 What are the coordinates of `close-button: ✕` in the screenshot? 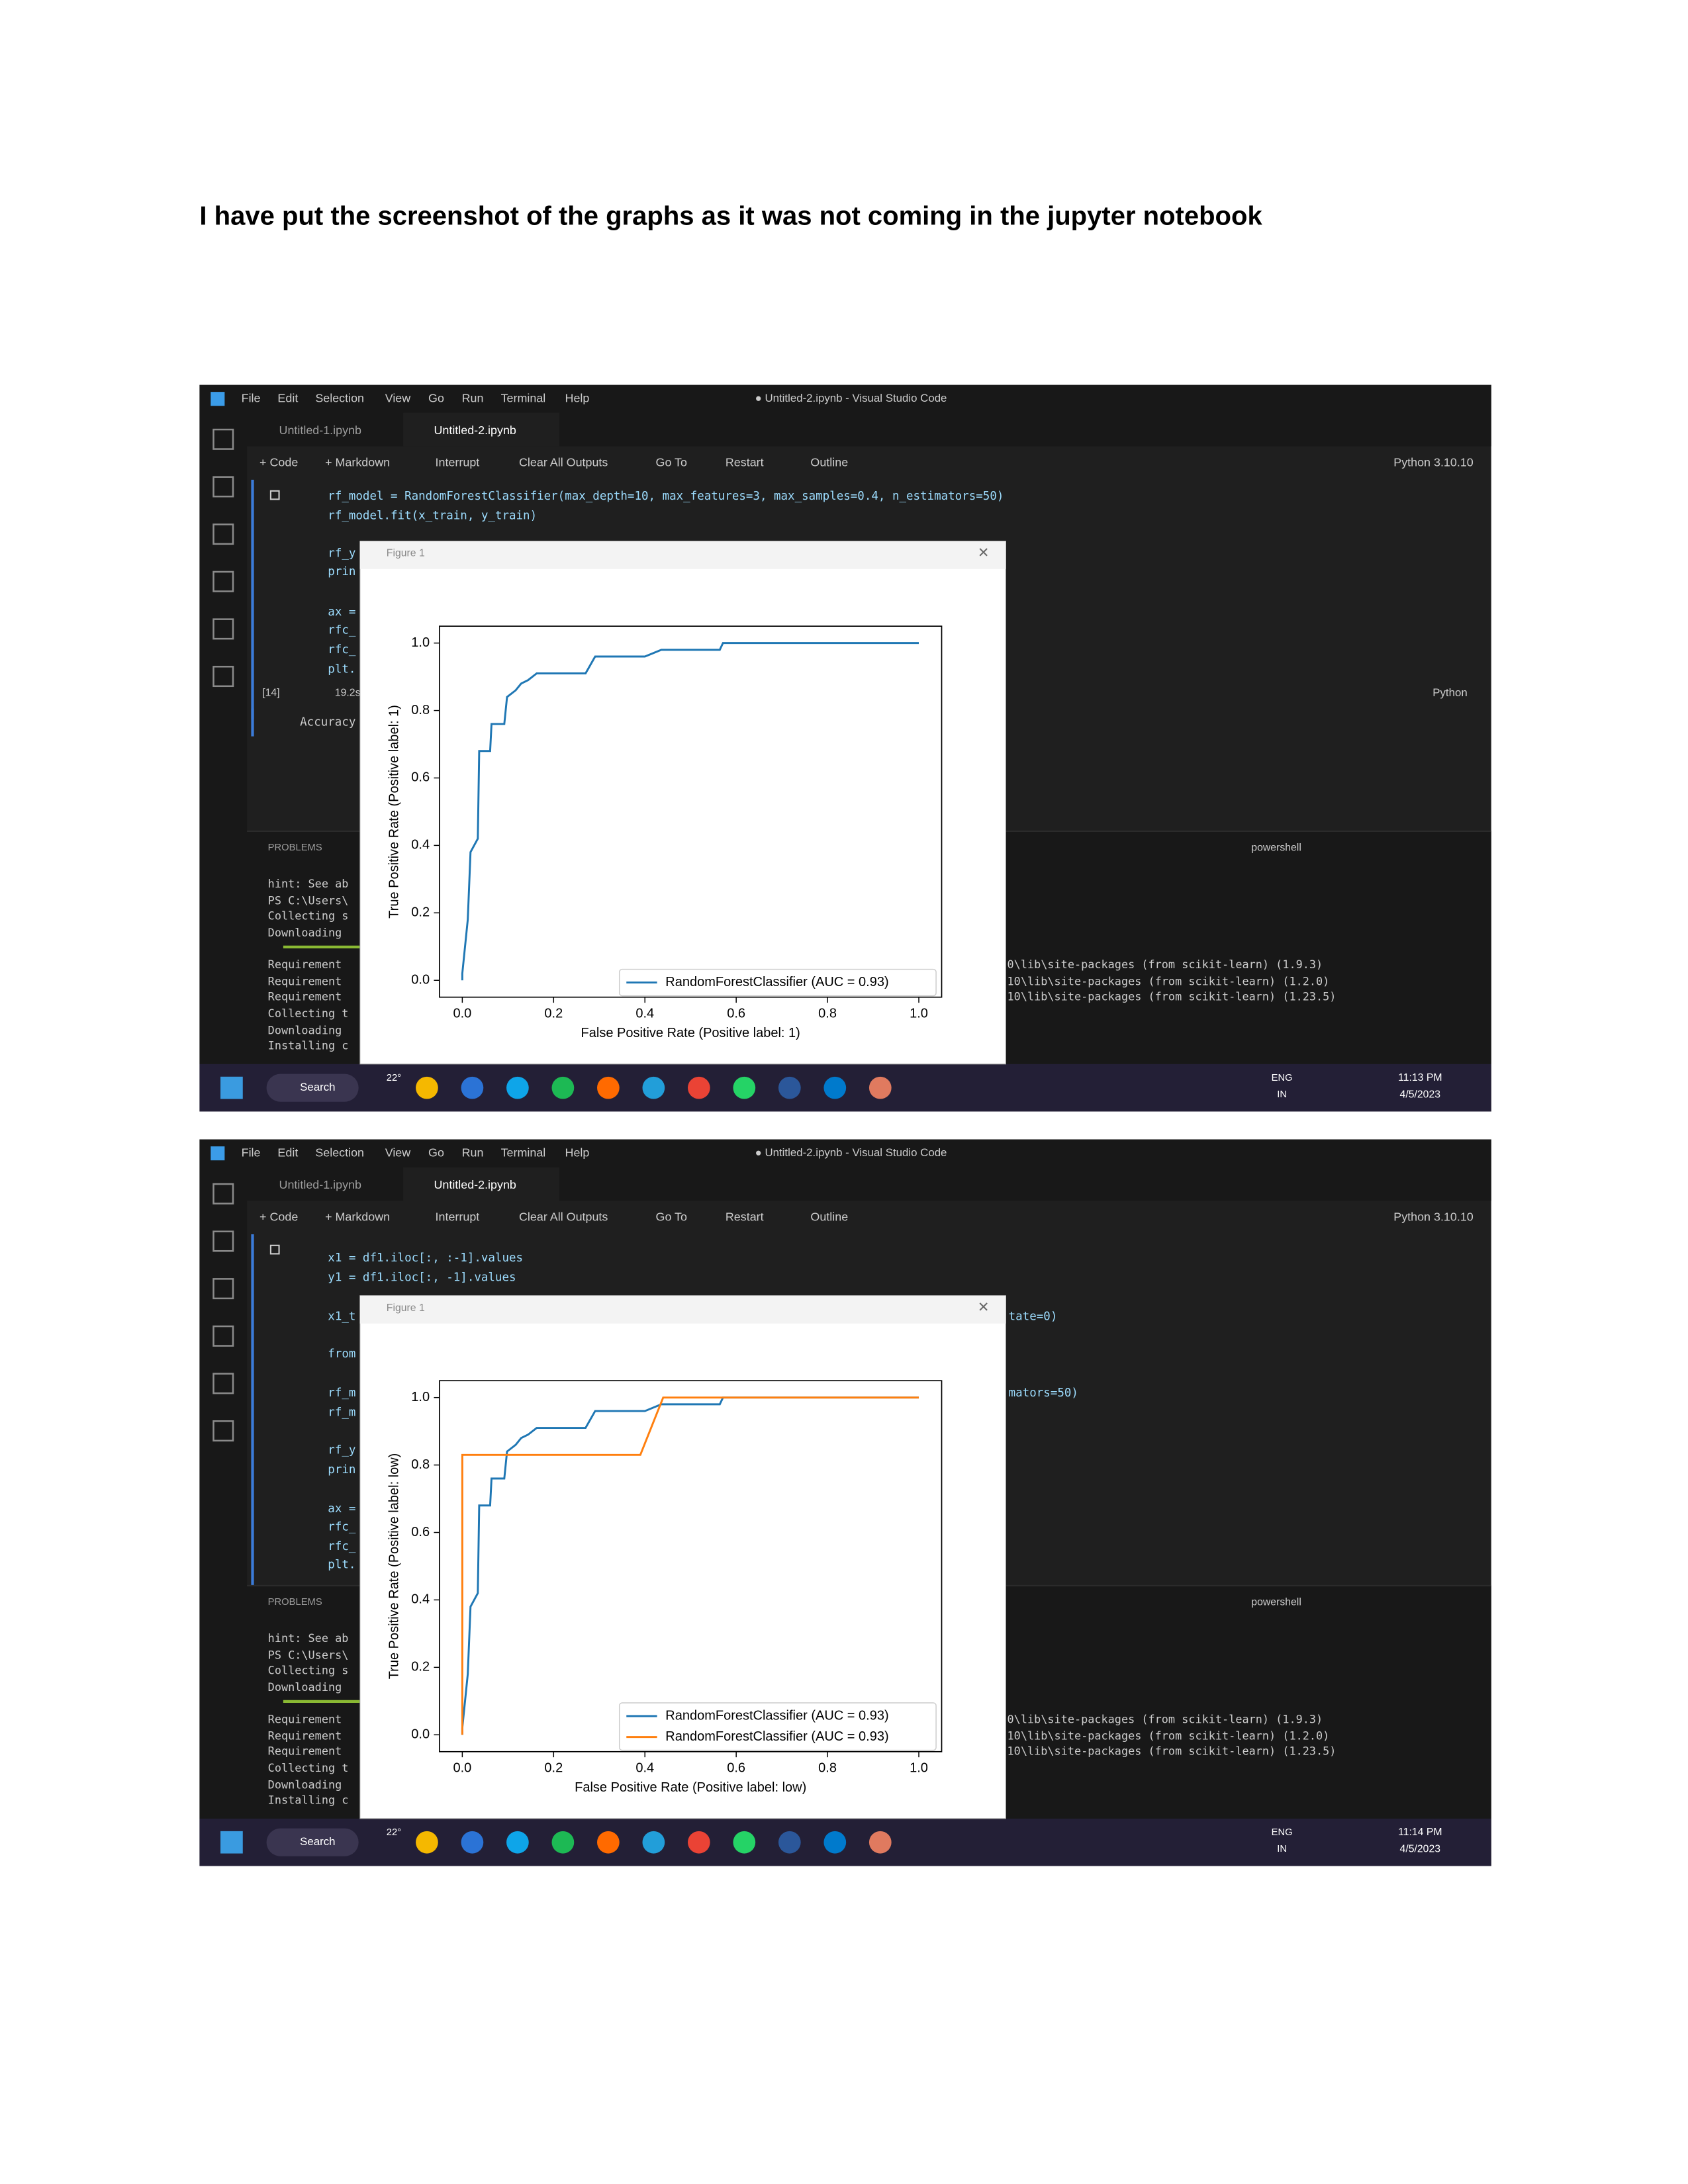 It's located at (984, 1307).